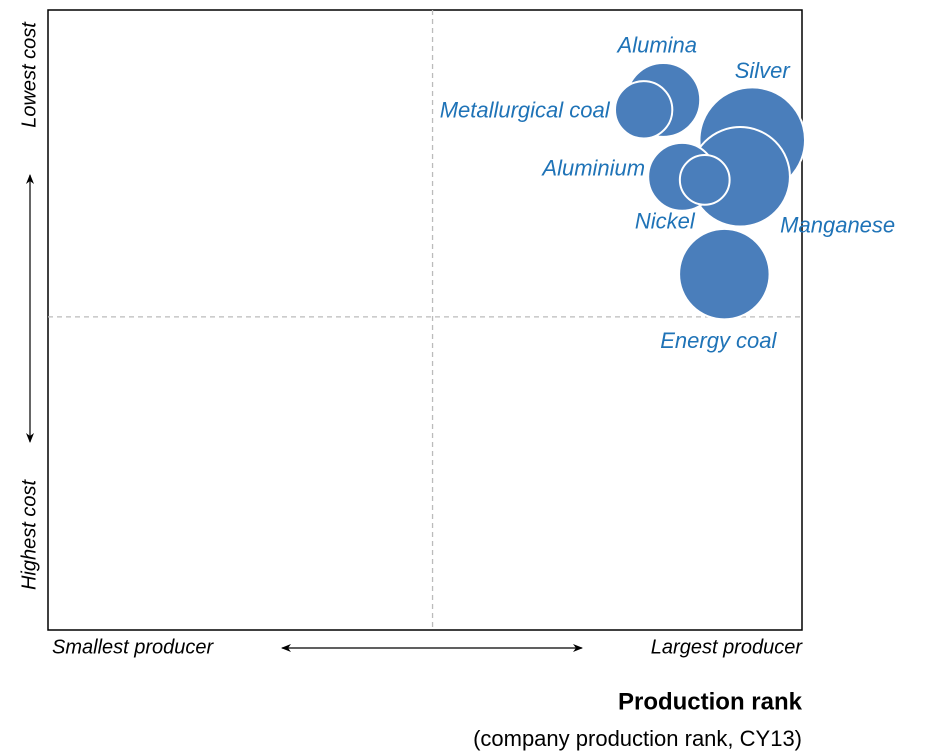 The width and height of the screenshot is (946, 754). Describe the element at coordinates (665, 221) in the screenshot. I see `bubble-label: Nickel` at that location.